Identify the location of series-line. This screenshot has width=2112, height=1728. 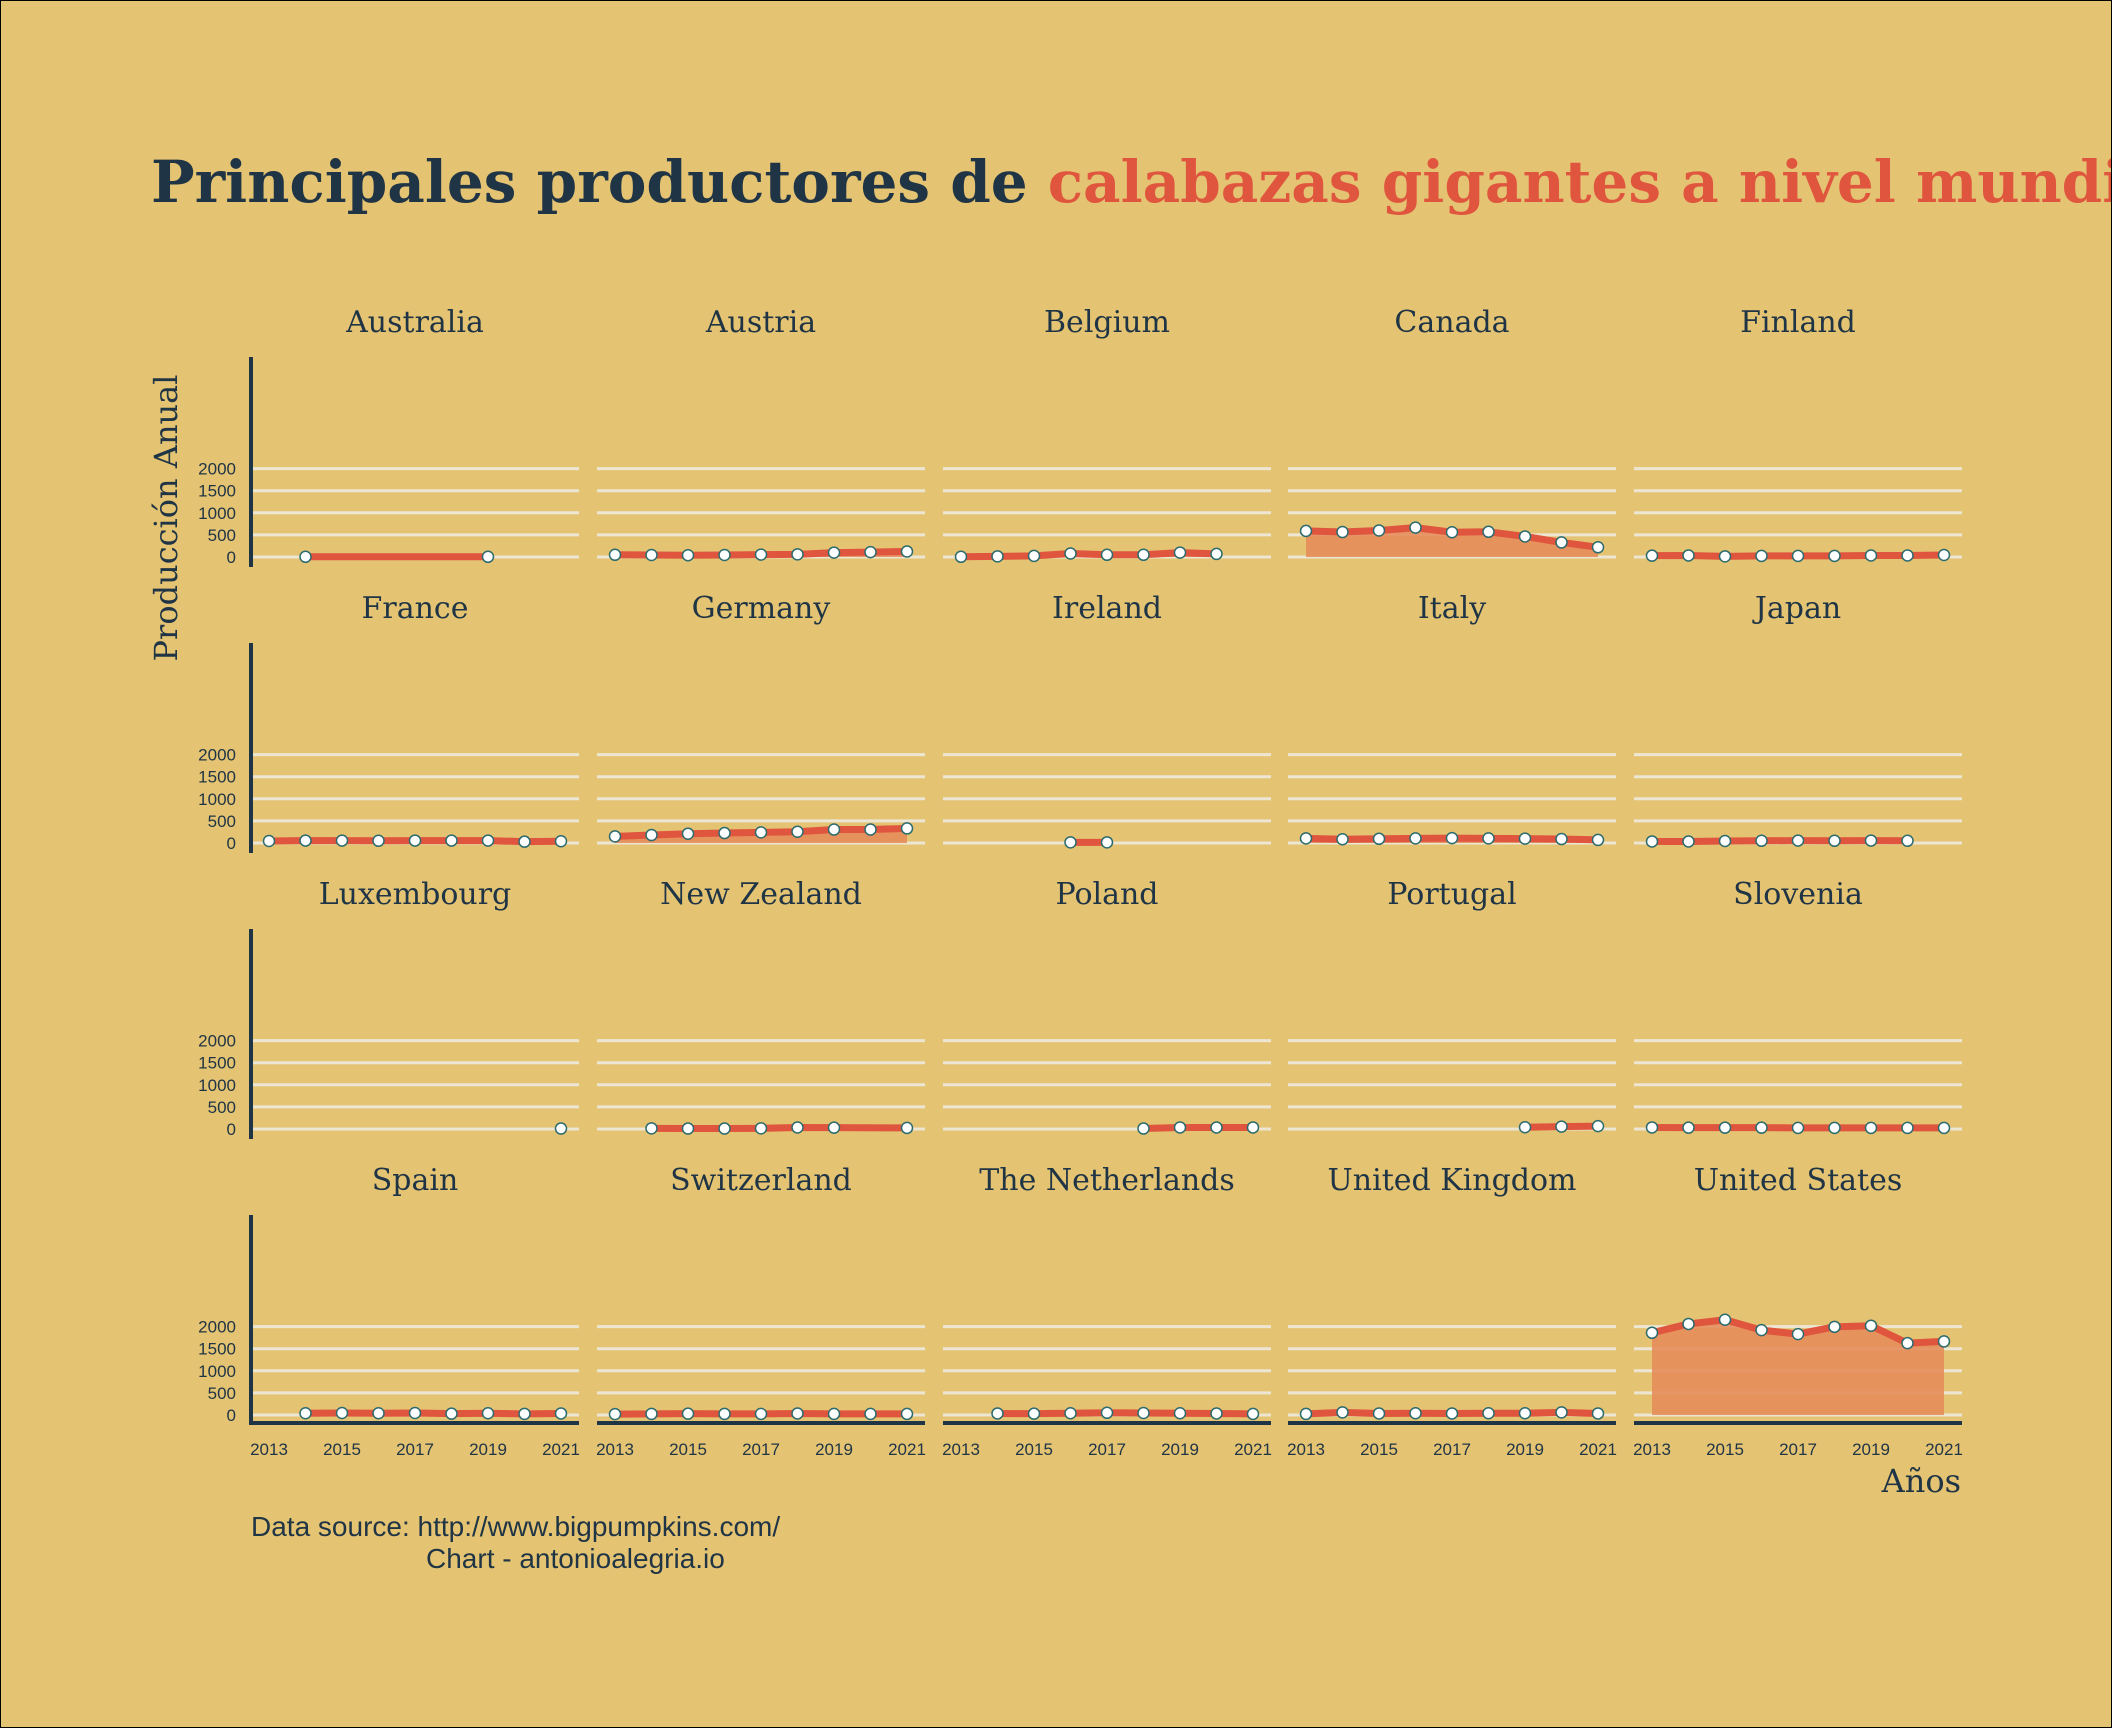
(1198, 1128).